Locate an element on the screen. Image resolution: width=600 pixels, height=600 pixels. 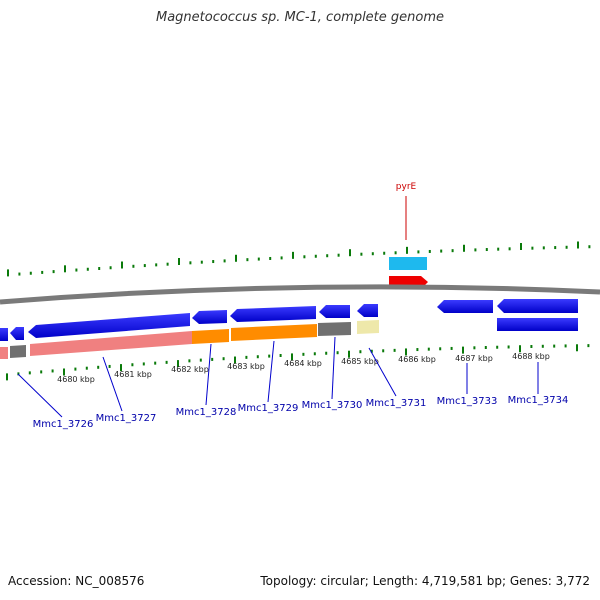
lower-tick-ring is located at coordinates (298, 362).